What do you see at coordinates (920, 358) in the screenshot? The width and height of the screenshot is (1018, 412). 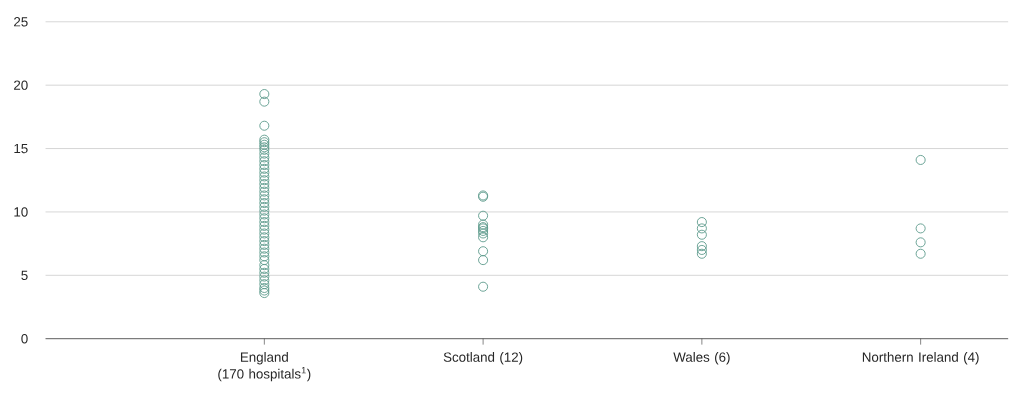 I see `x-tick-label: Northern Ireland (4)` at bounding box center [920, 358].